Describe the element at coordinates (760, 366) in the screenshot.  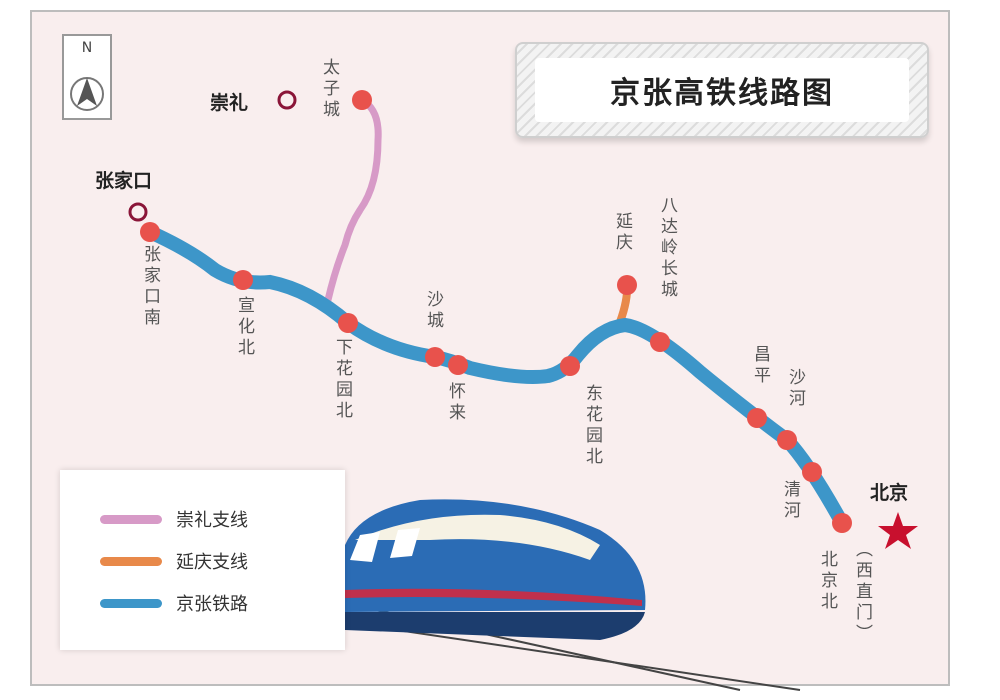
I see `station-label: 昌平` at that location.